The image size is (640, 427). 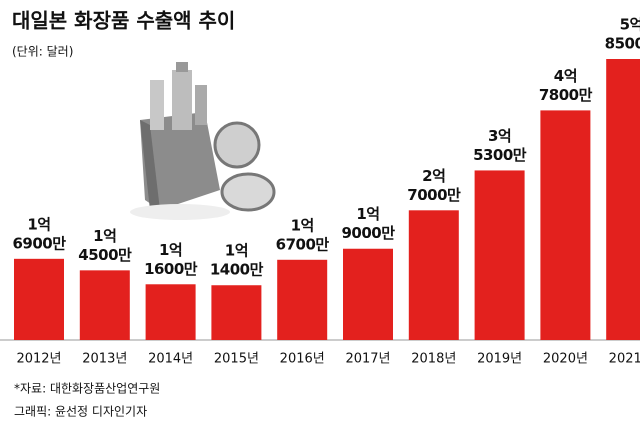 What do you see at coordinates (499, 359) in the screenshot?
I see `x-tick-label: 2019년` at bounding box center [499, 359].